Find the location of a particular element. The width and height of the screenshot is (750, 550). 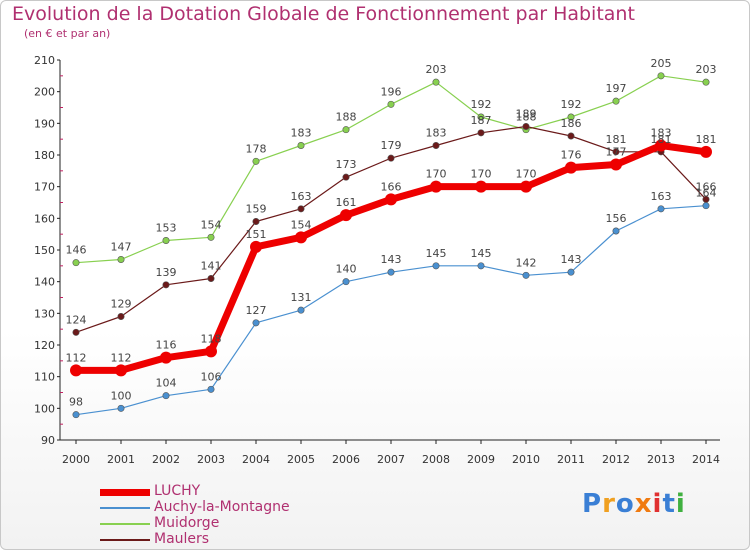

x-tick-label: 2003 is located at coordinates (211, 459).